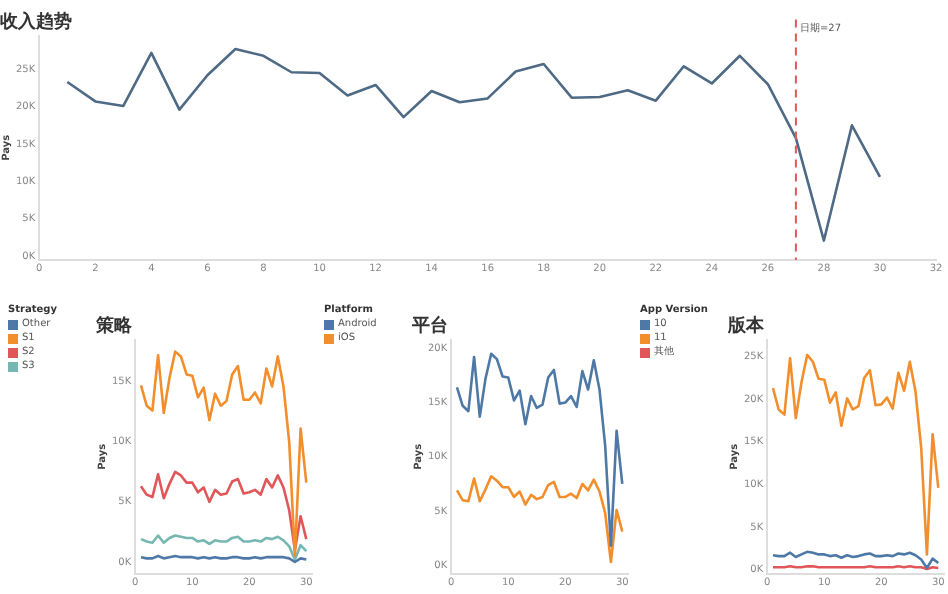  Describe the element at coordinates (746, 326) in the screenshot. I see `chart-title: 版本` at that location.